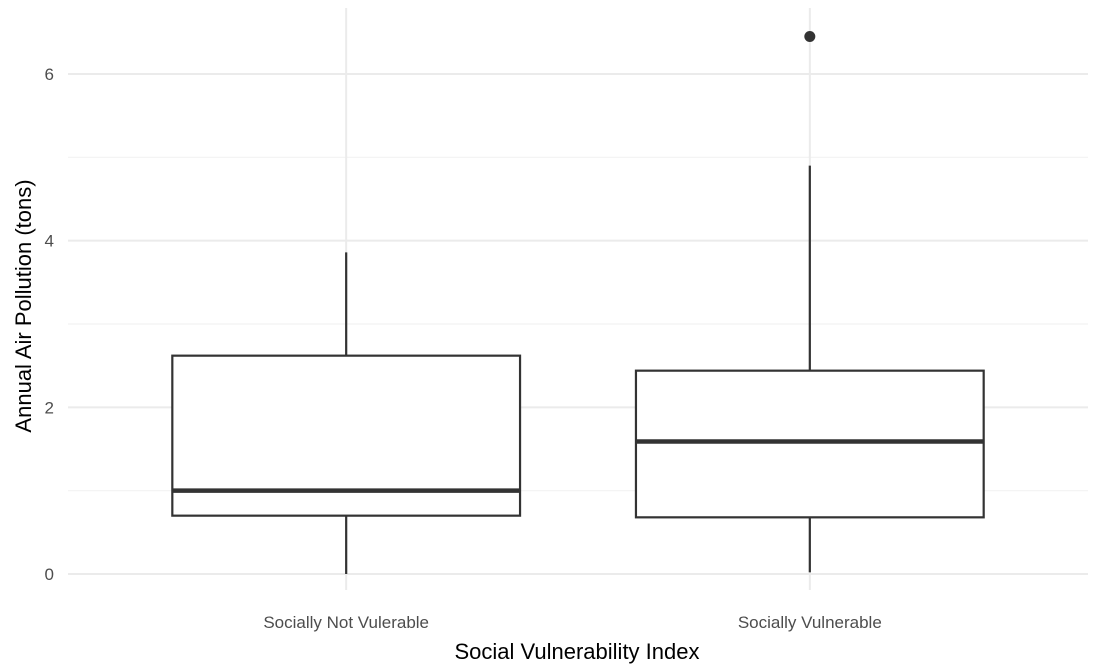 The width and height of the screenshot is (1096, 672). What do you see at coordinates (49, 241) in the screenshot?
I see `y-tick-label: 4` at bounding box center [49, 241].